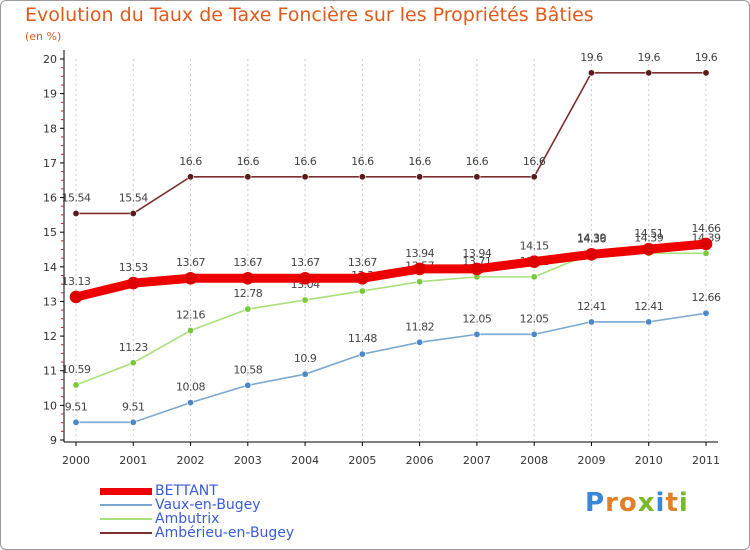 This screenshot has width=750, height=550. Describe the element at coordinates (76, 406) in the screenshot. I see `data-label: 9.51` at that location.